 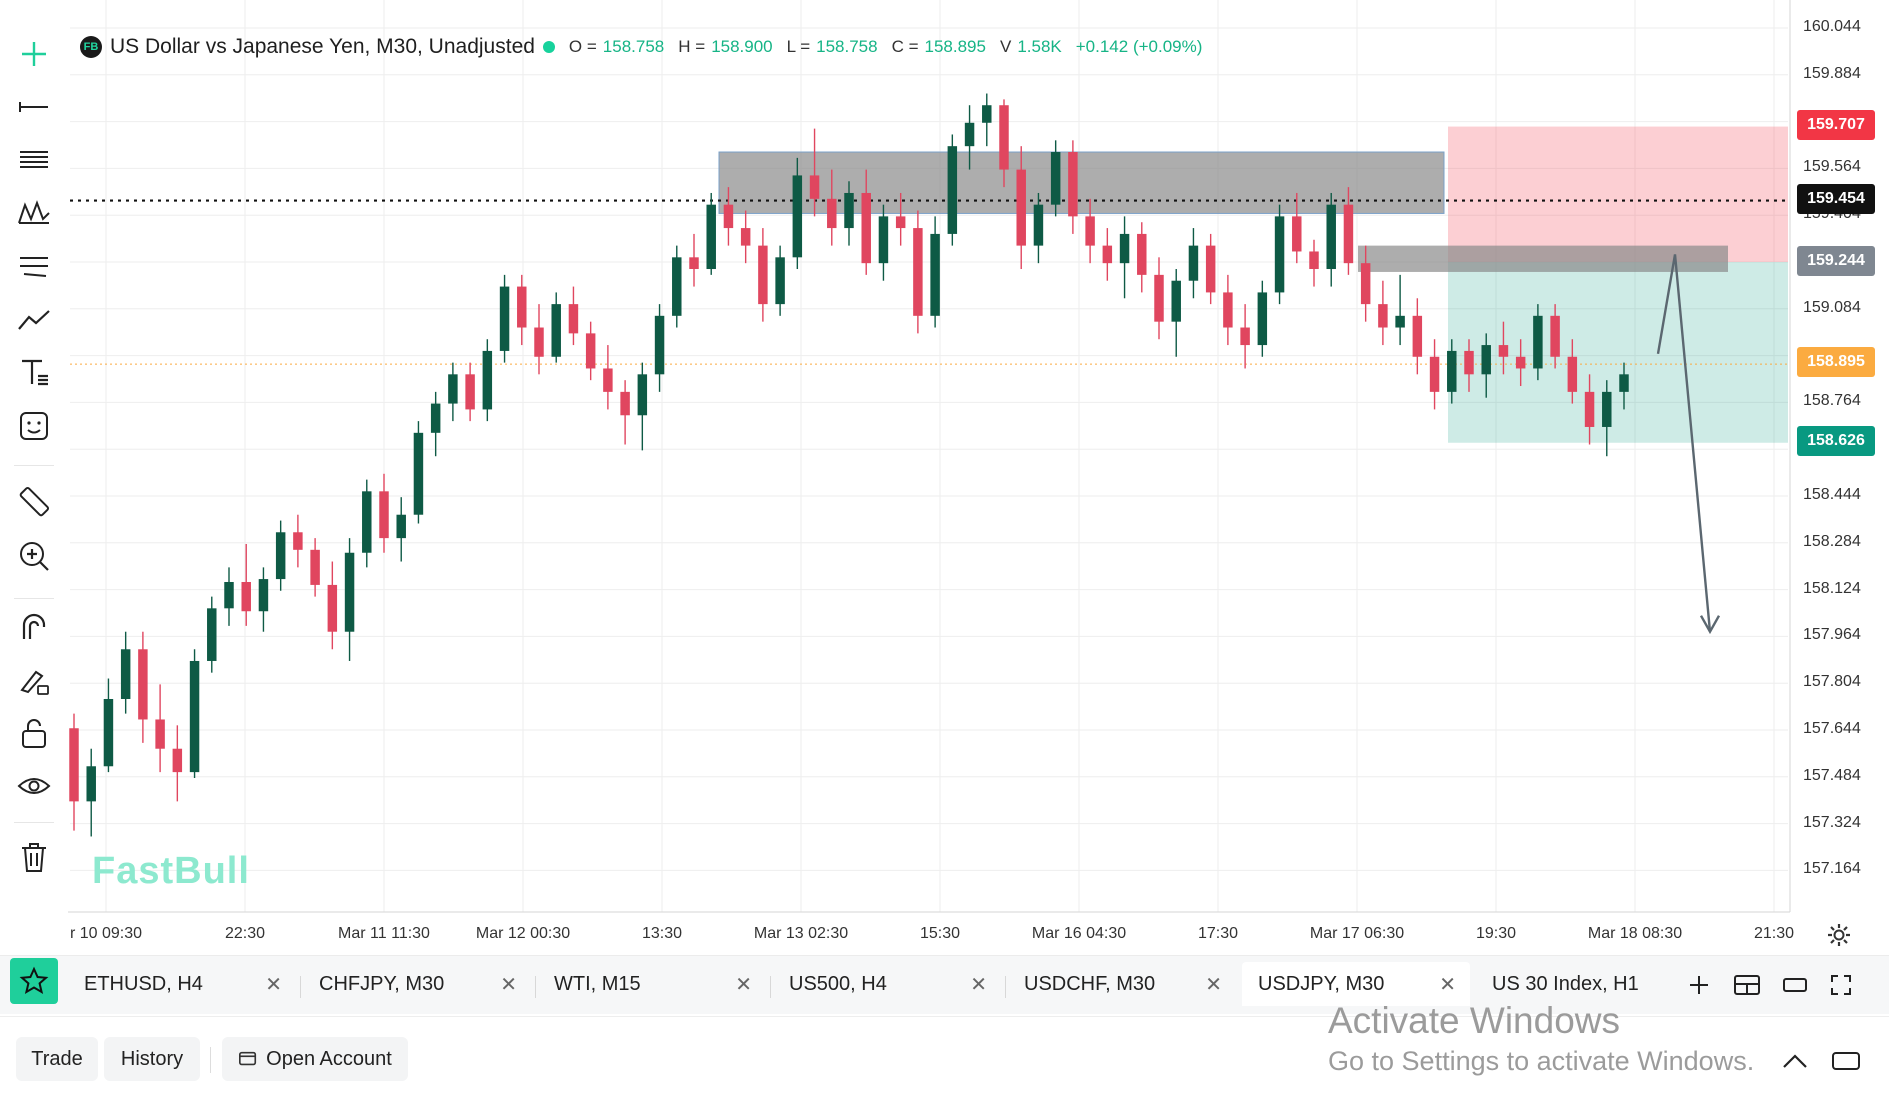 What do you see at coordinates (34, 502) in the screenshot?
I see `ruler-icon` at bounding box center [34, 502].